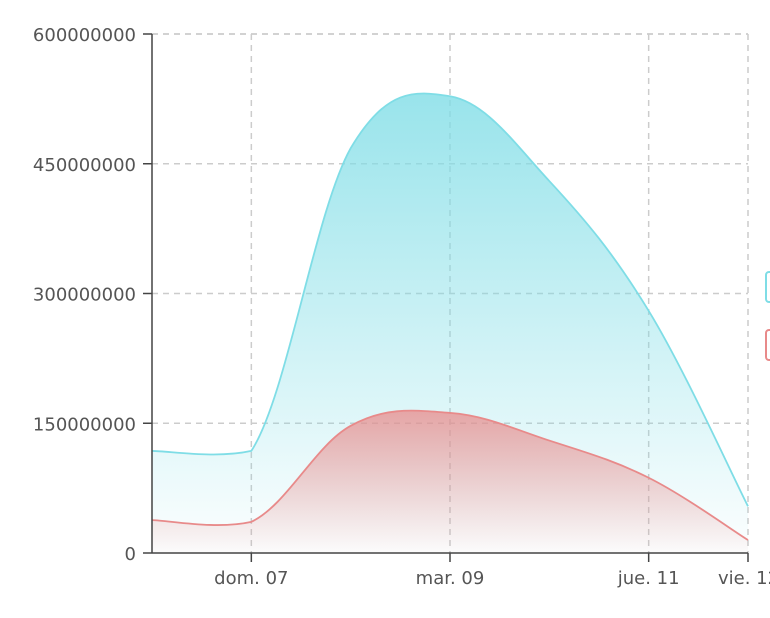 The image size is (770, 618). Describe the element at coordinates (84, 295) in the screenshot. I see `y-tick-label: 300000000` at that location.